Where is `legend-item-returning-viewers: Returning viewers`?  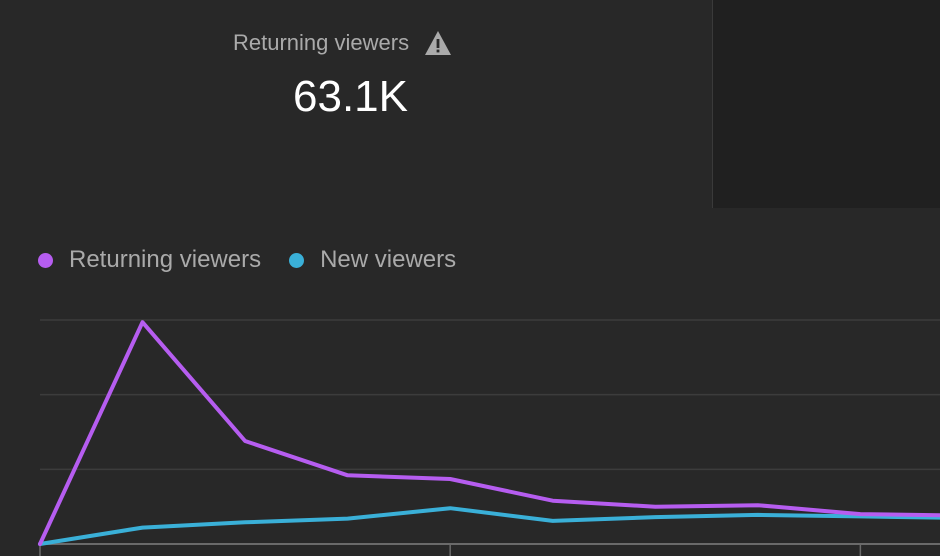
legend-item-returning-viewers: Returning viewers is located at coordinates (149, 260).